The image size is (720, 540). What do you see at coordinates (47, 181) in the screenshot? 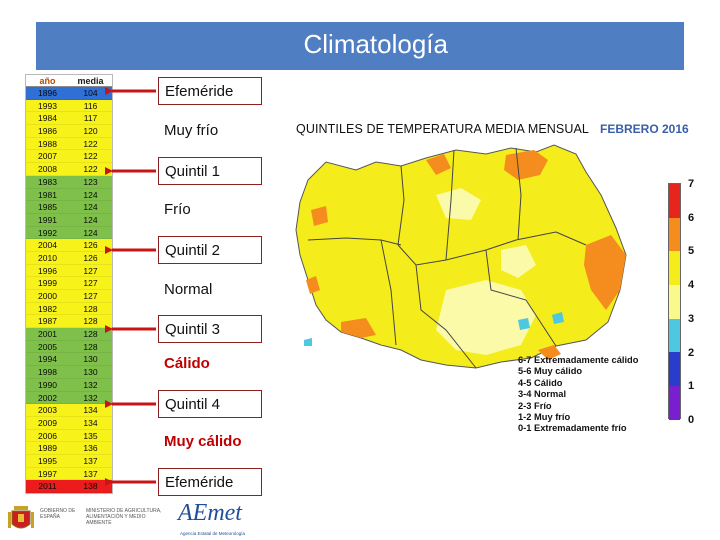
I see `year-cell: 1983` at bounding box center [47, 181].